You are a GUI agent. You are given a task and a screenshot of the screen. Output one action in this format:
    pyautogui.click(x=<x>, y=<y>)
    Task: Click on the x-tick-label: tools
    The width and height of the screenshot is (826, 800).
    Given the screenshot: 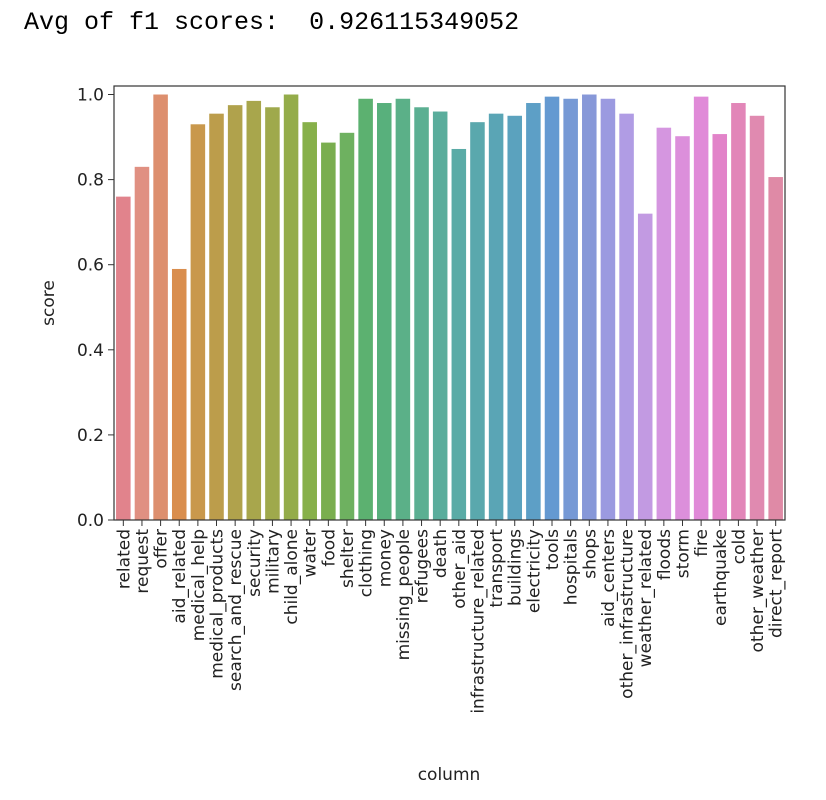 What is the action you would take?
    pyautogui.click(x=553, y=549)
    